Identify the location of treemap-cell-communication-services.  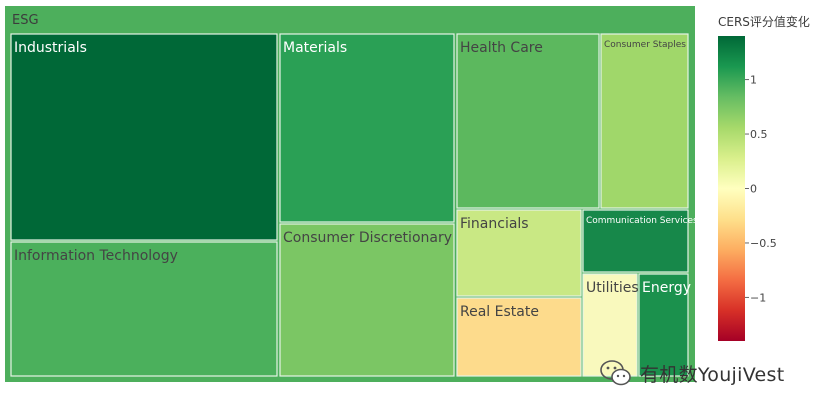
(635, 241).